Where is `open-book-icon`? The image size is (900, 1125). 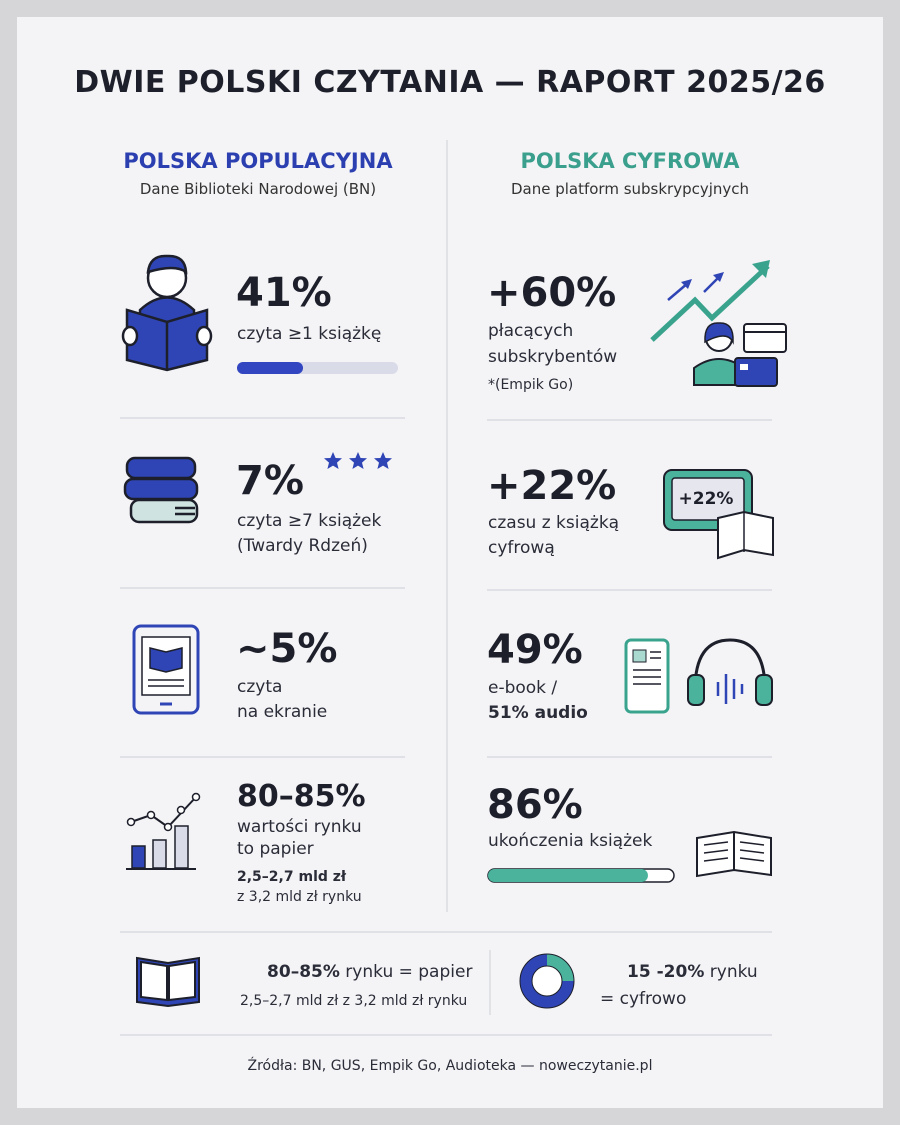 open-book-icon is located at coordinates (734, 854).